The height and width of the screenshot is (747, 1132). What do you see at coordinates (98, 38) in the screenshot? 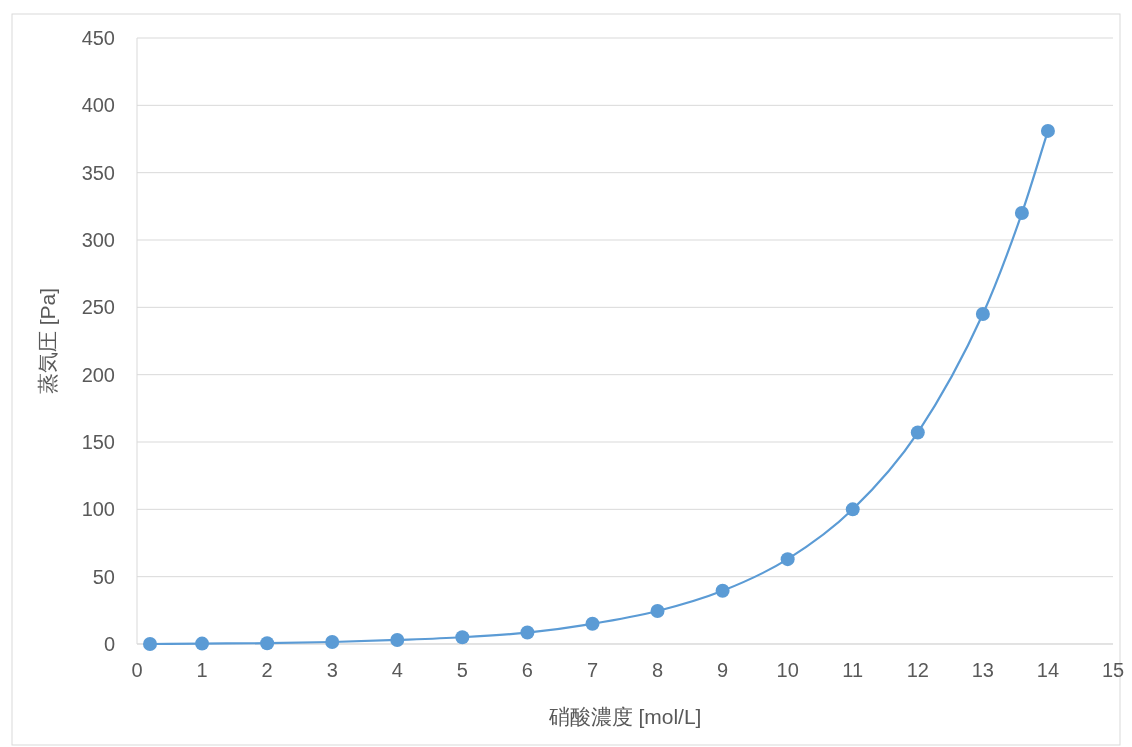
I see `y-tick-label: 450` at bounding box center [98, 38].